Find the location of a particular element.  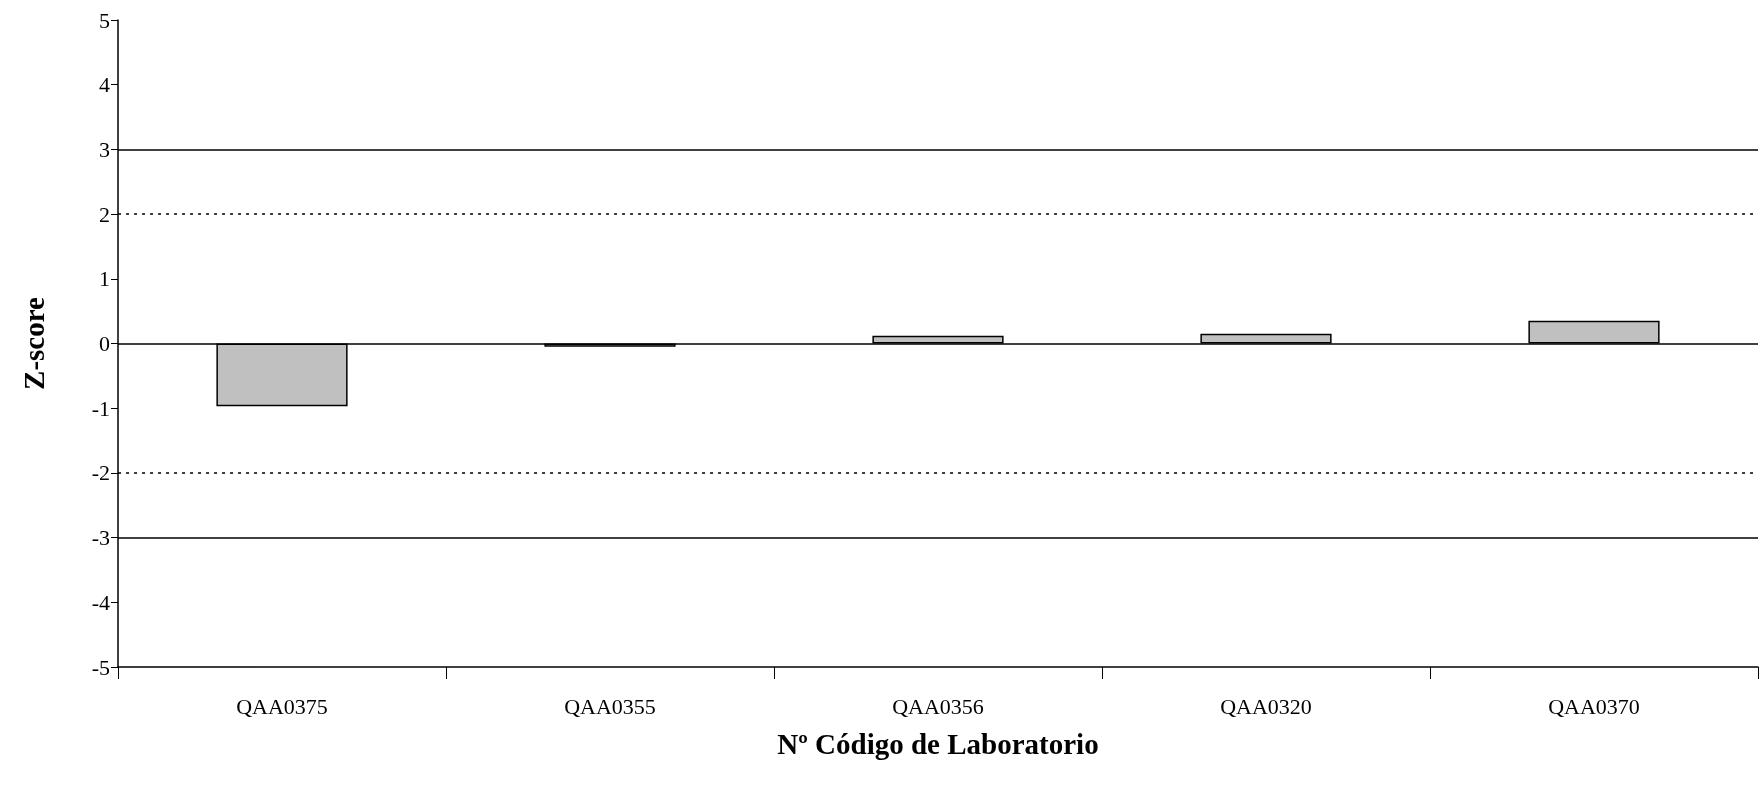

y-tick-label: 1 is located at coordinates (104, 279).